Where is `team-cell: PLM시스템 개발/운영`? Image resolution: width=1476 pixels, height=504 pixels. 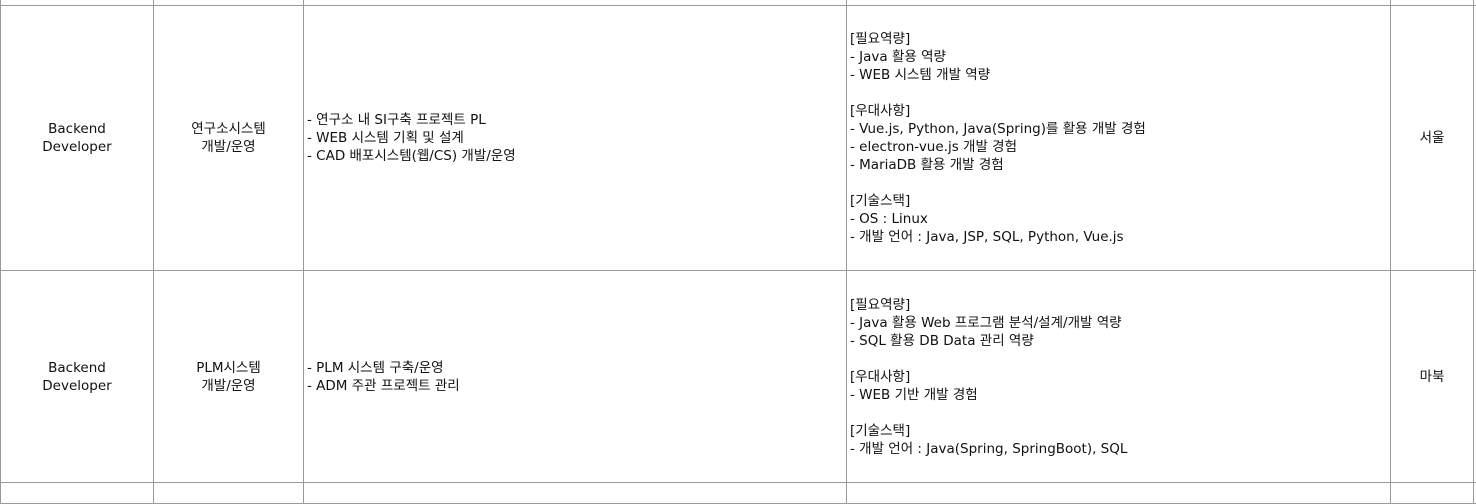
team-cell: PLM시스템 개발/운영 is located at coordinates (229, 377).